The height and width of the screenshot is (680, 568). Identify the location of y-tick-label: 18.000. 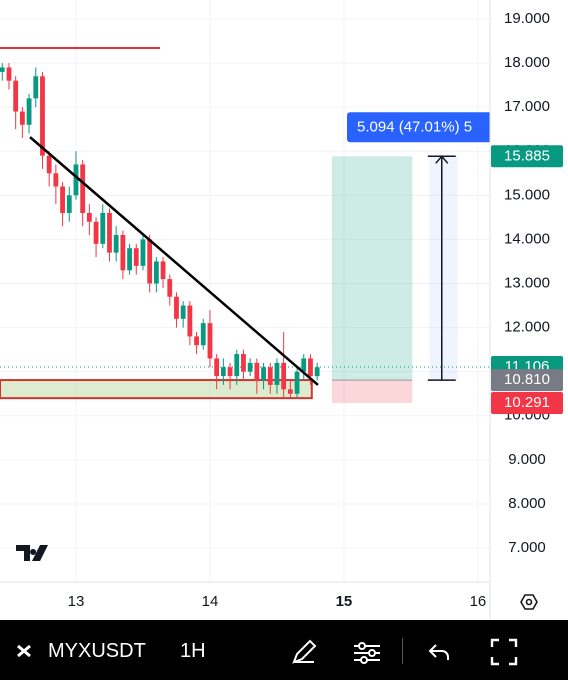
(527, 62).